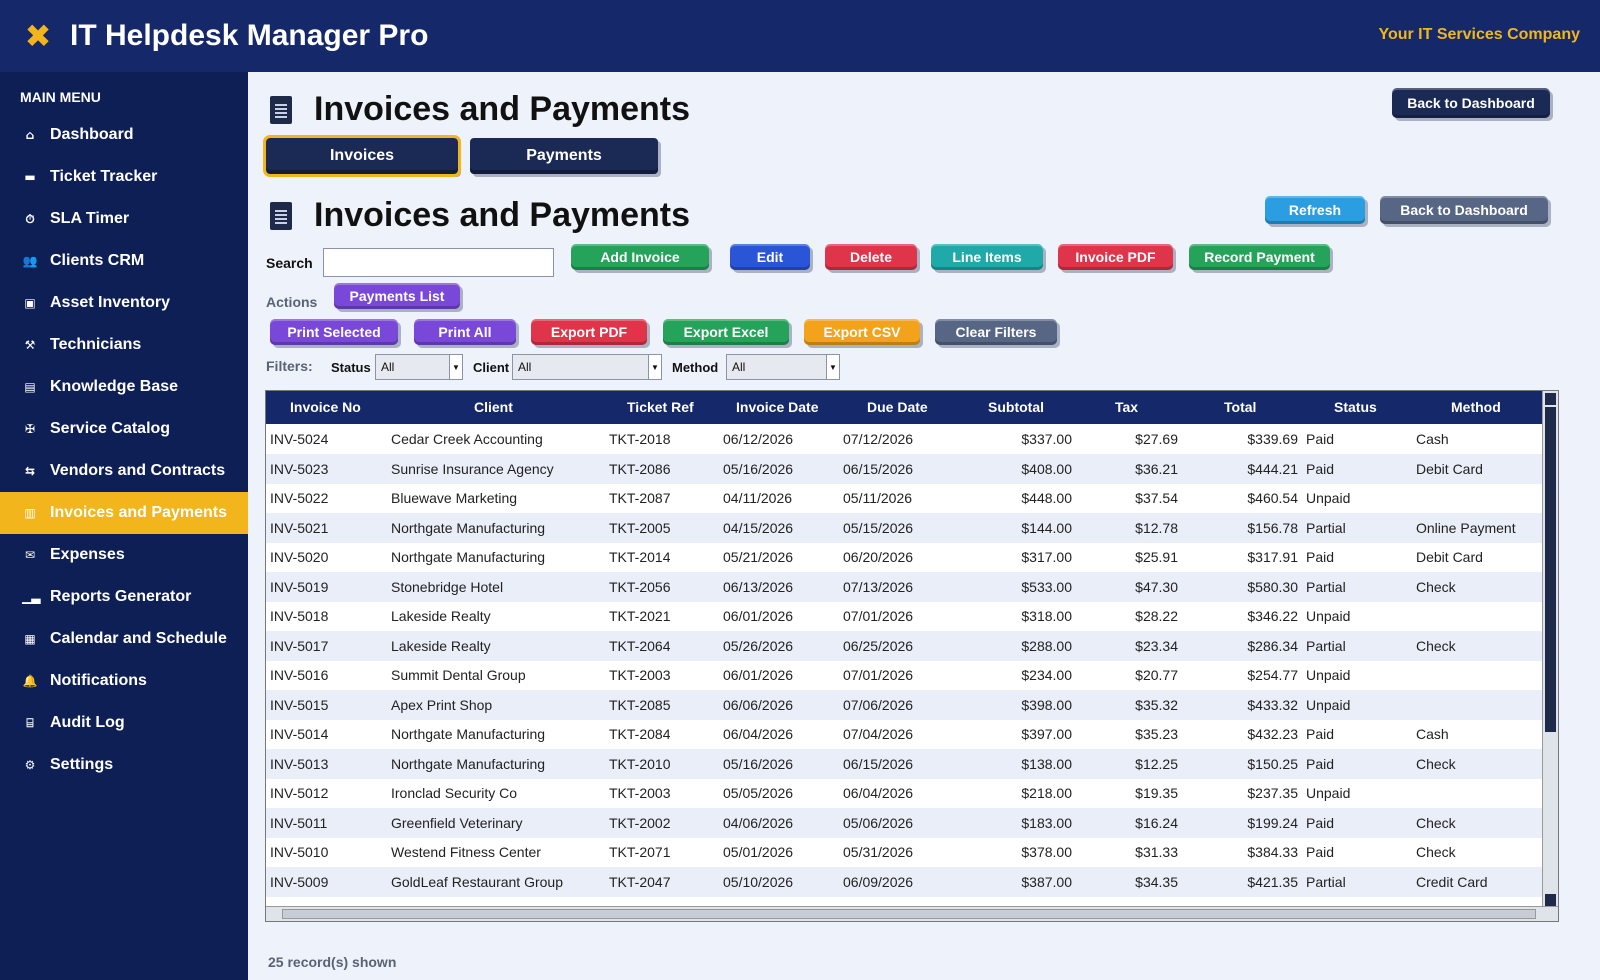 The image size is (1600, 980). I want to click on horizontal-scrollbar, so click(912, 913).